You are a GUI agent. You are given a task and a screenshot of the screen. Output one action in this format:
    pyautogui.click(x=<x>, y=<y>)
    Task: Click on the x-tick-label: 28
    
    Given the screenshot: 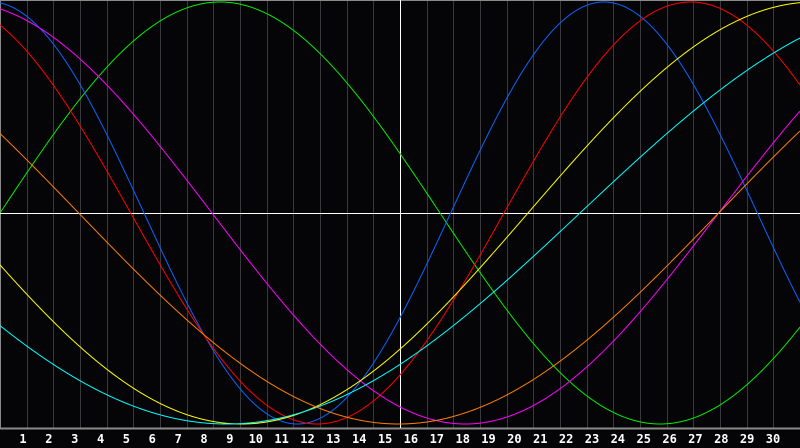 What is the action you would take?
    pyautogui.click(x=721, y=439)
    